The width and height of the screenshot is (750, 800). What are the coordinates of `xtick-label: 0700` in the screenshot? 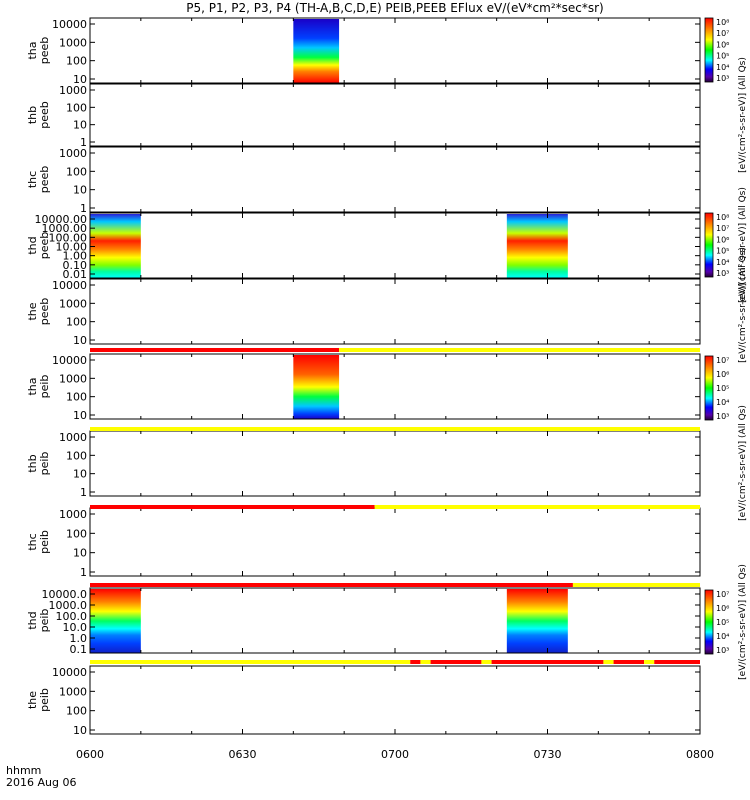 It's located at (395, 754).